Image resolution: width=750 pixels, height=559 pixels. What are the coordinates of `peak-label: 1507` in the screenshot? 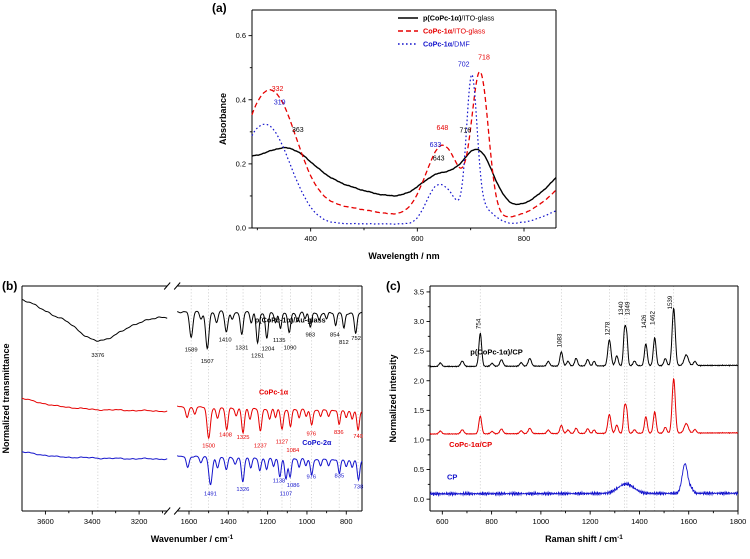 It's located at (207, 362).